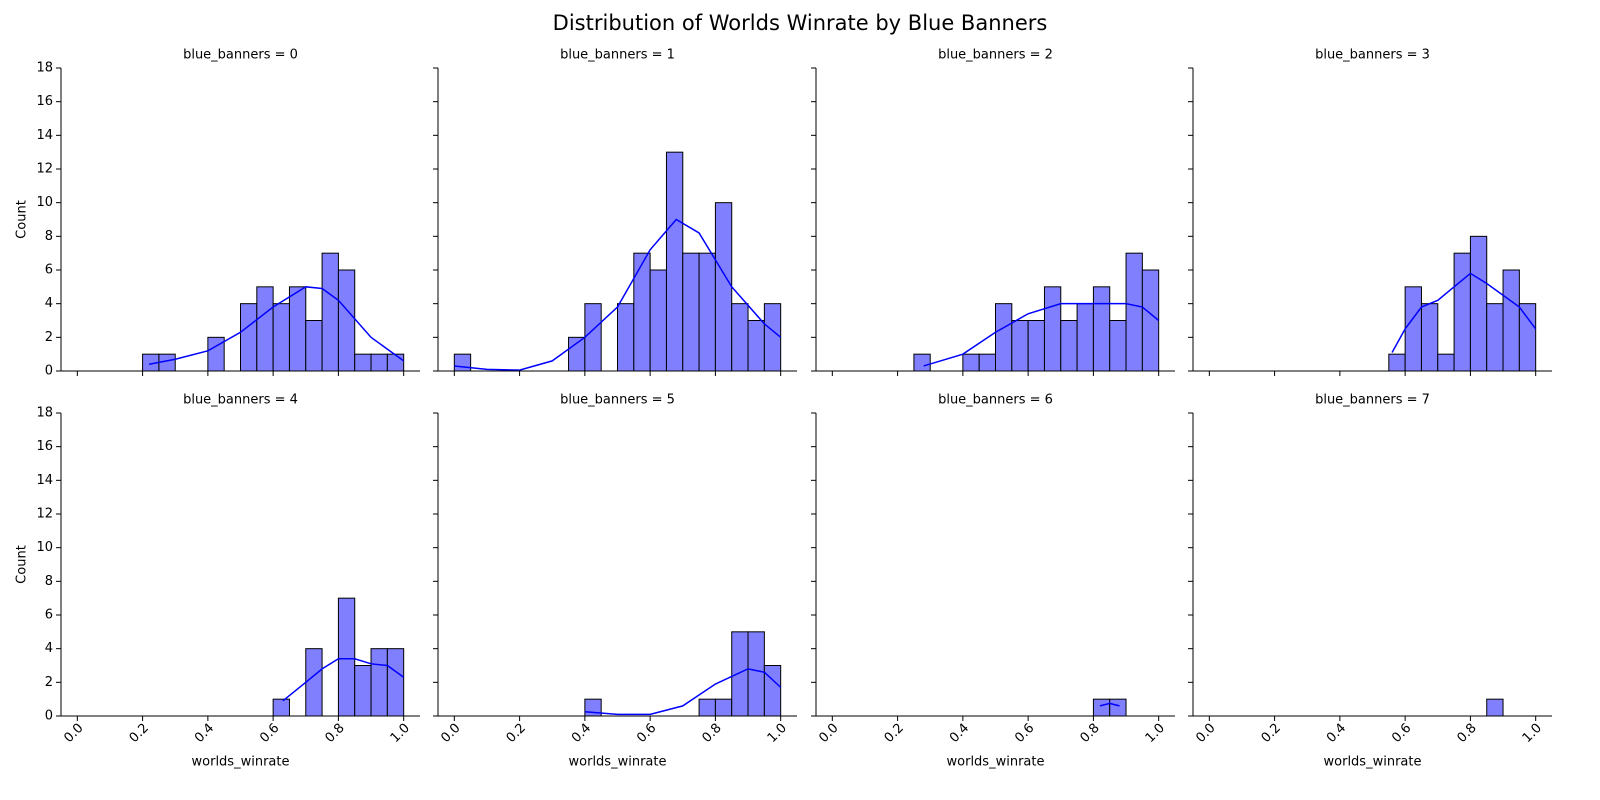  Describe the element at coordinates (240, 400) in the screenshot. I see `facet-title: blue_banners = 4` at that location.